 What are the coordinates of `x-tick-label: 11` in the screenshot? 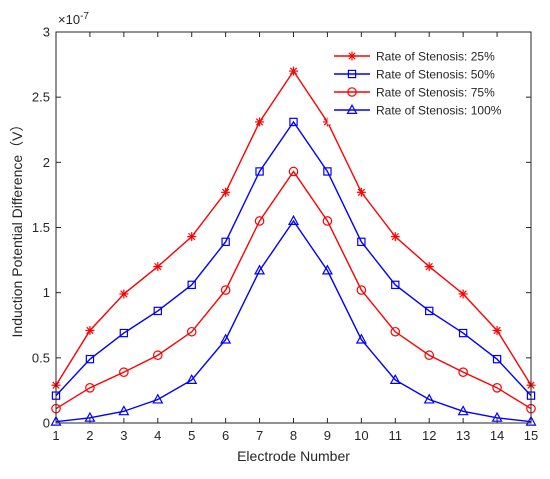 It's located at (396, 435).